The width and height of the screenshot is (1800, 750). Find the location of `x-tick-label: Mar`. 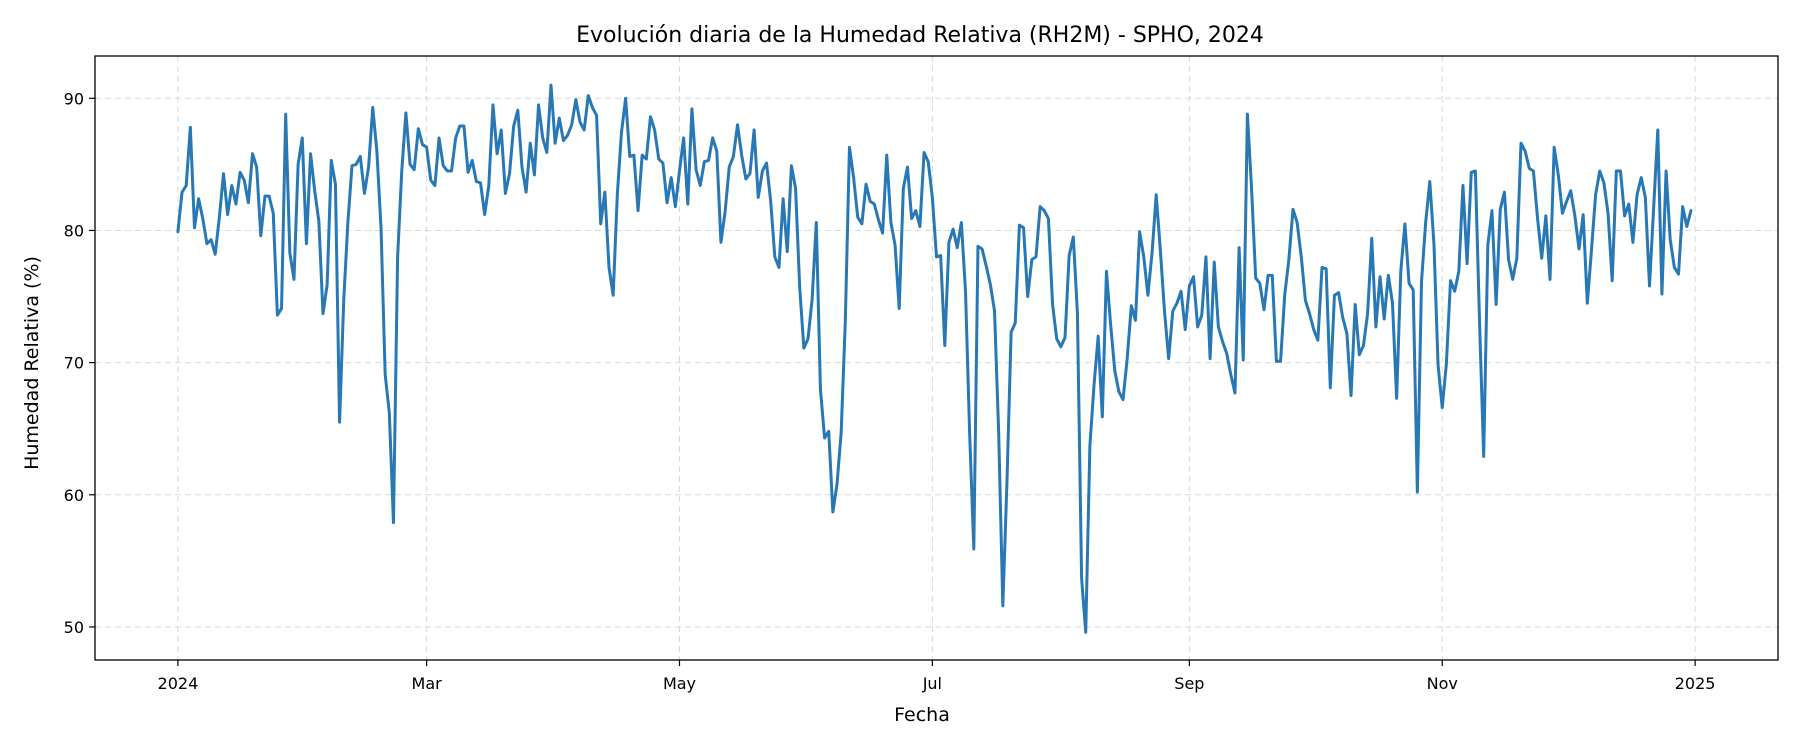

x-tick-label: Mar is located at coordinates (427, 683).